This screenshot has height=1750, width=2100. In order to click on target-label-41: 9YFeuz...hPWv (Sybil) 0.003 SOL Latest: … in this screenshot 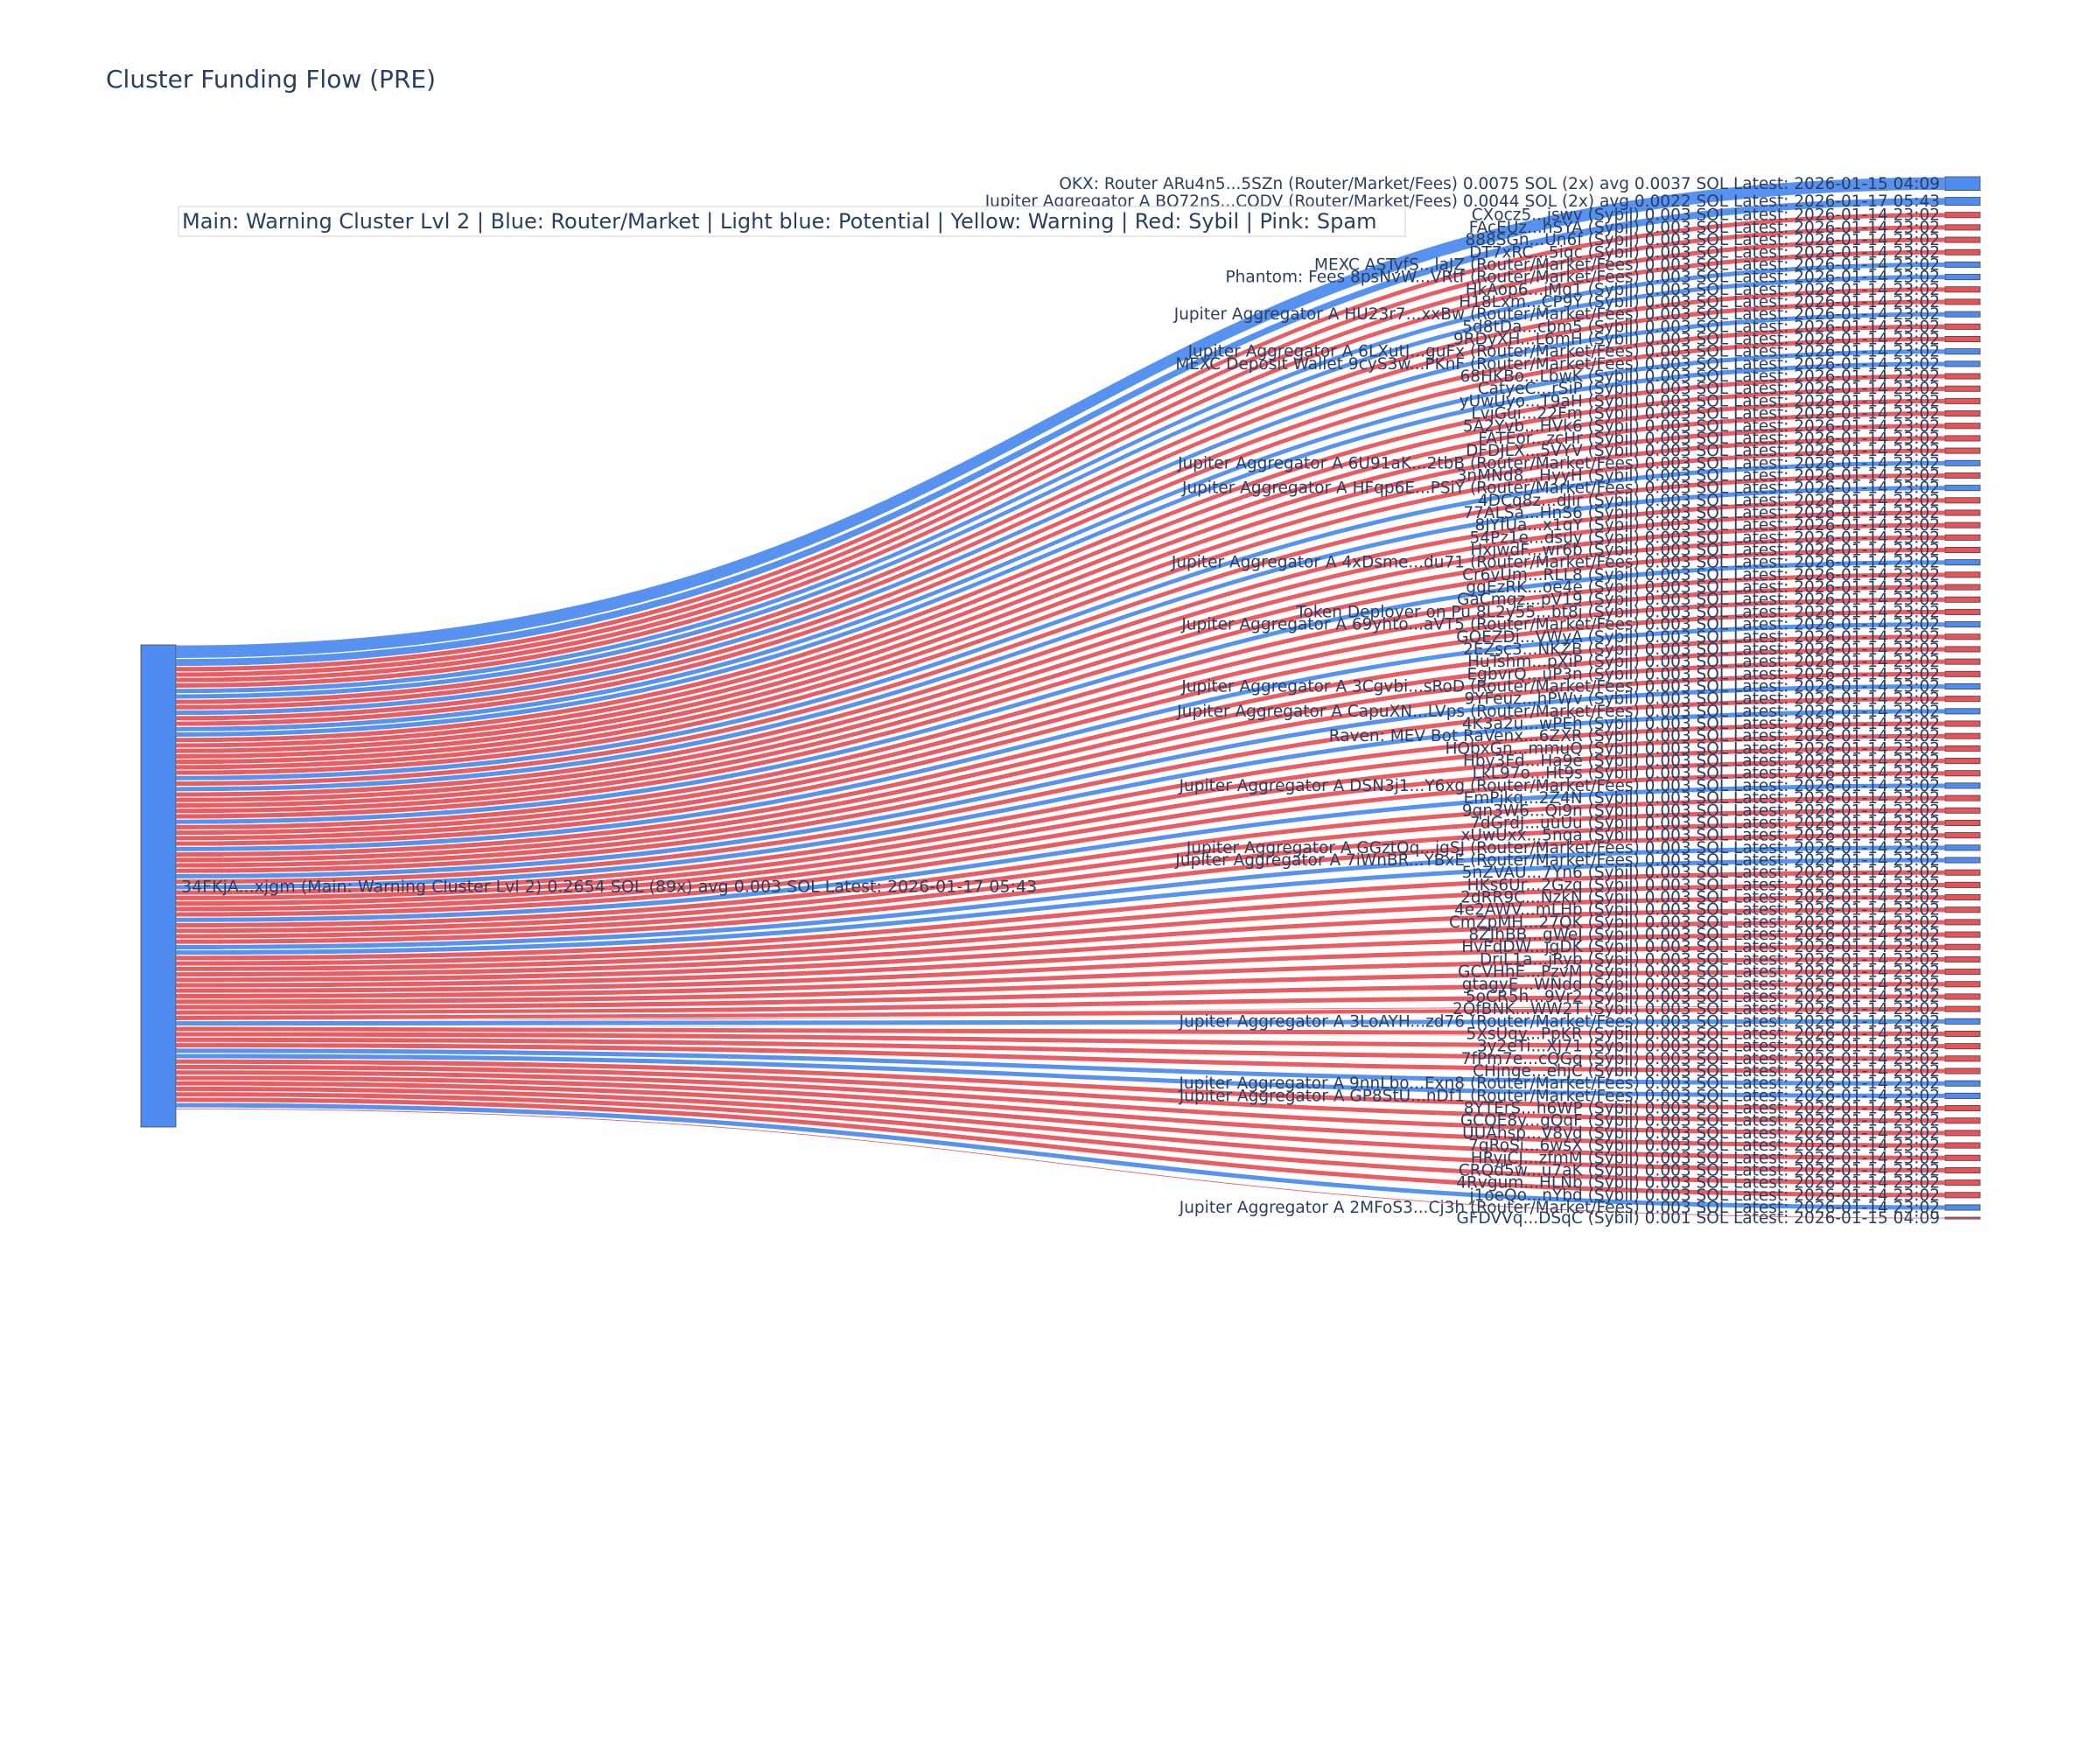, I will do `click(1702, 699)`.